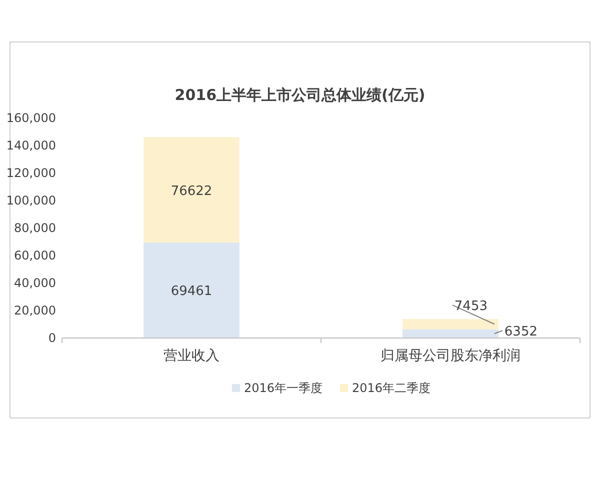 Image resolution: width=600 pixels, height=480 pixels. What do you see at coordinates (31, 118) in the screenshot?
I see `y-tick-label: 160,000` at bounding box center [31, 118].